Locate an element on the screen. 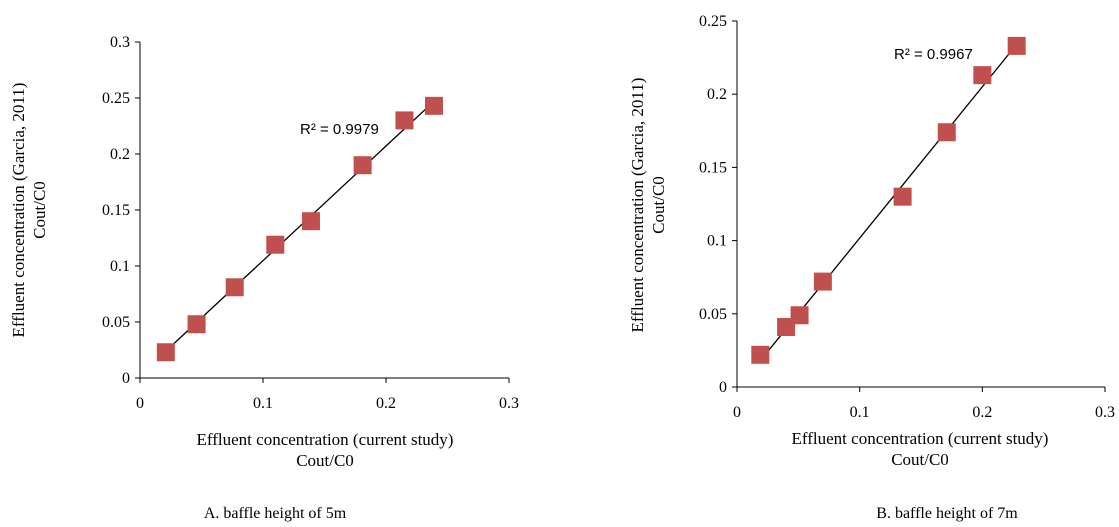  chart-a-xlabel-line1: Effluent concentration (current study) is located at coordinates (325, 439).